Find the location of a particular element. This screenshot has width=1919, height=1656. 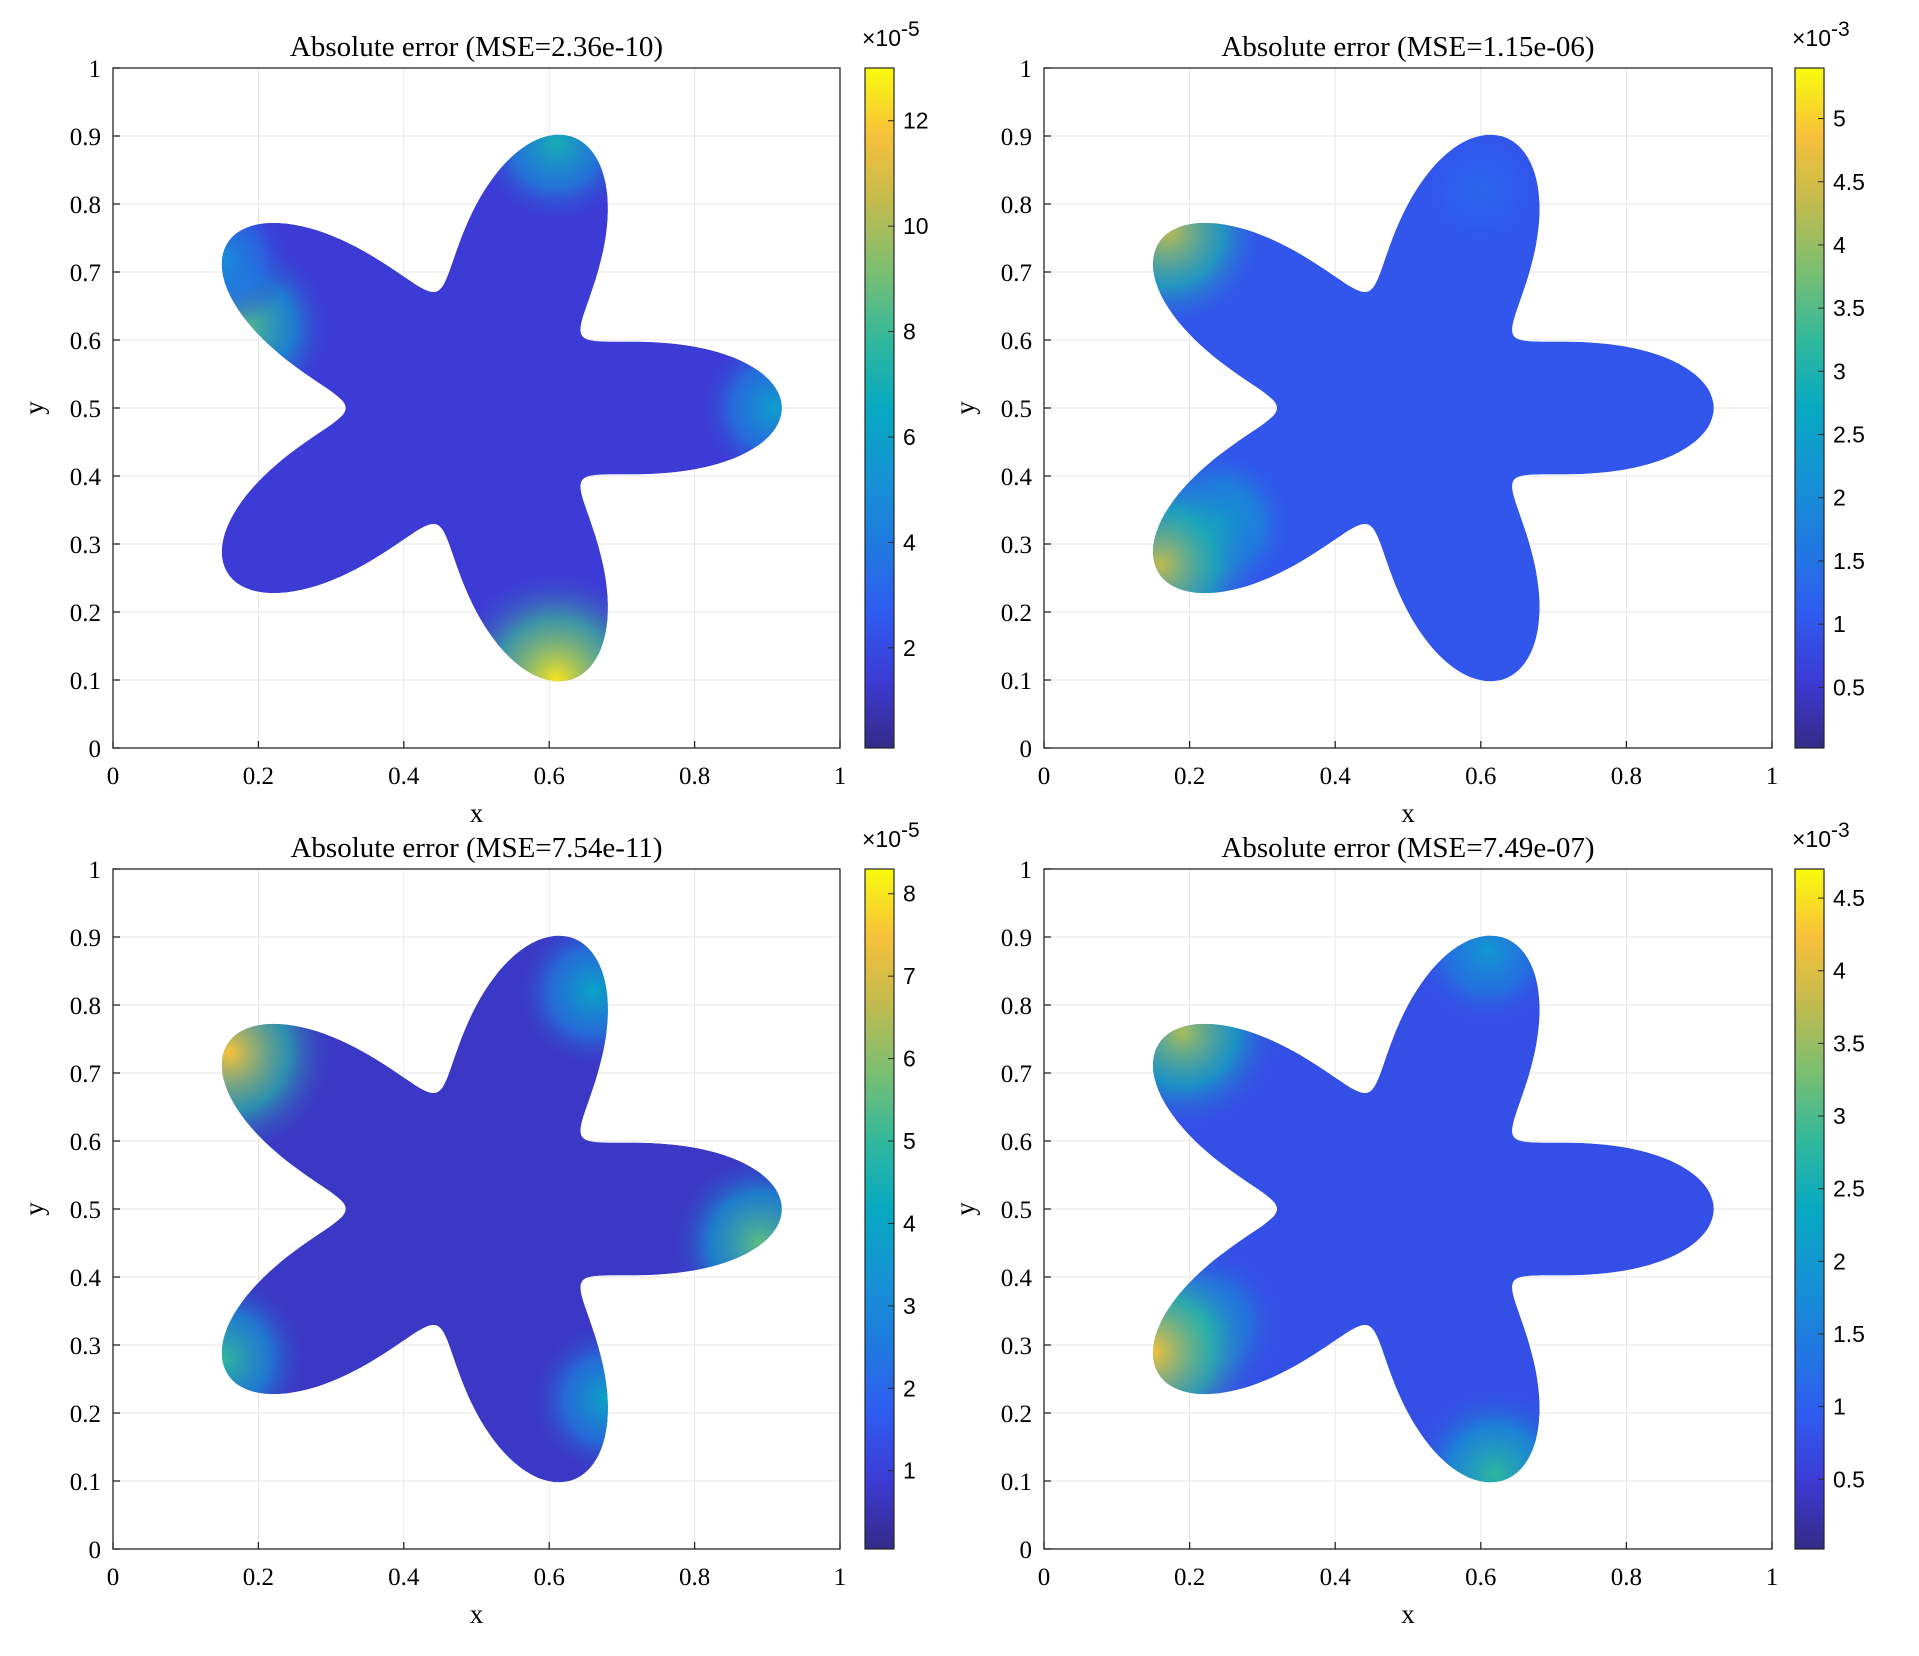

chart-title: Absolute error (MSE=7.54e-11) is located at coordinates (476, 848).